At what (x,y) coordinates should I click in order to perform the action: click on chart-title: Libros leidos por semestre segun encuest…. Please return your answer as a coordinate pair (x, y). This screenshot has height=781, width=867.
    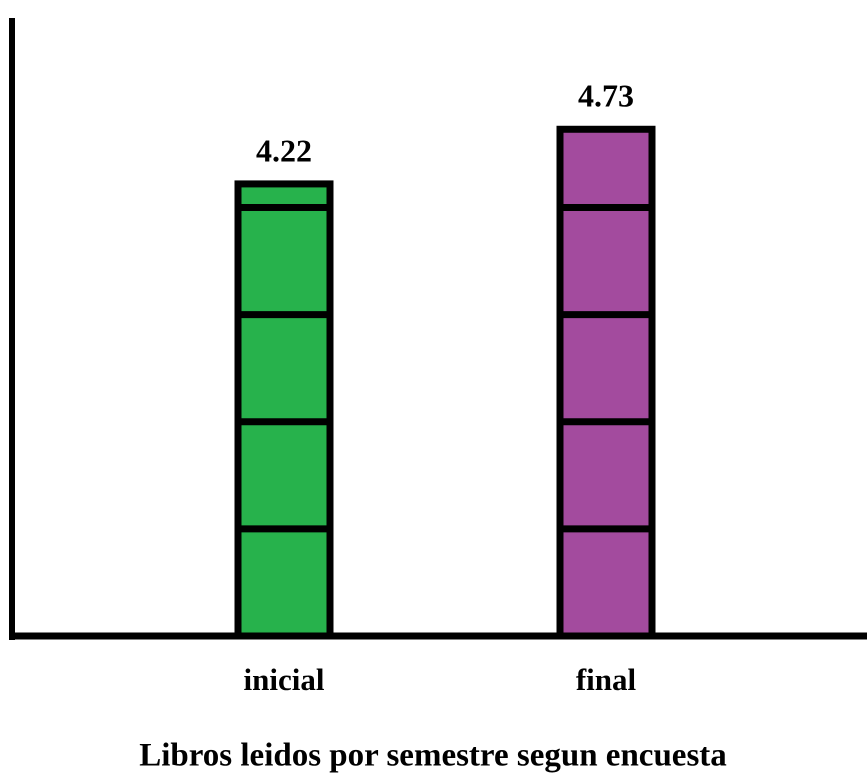
    Looking at the image, I should click on (433, 756).